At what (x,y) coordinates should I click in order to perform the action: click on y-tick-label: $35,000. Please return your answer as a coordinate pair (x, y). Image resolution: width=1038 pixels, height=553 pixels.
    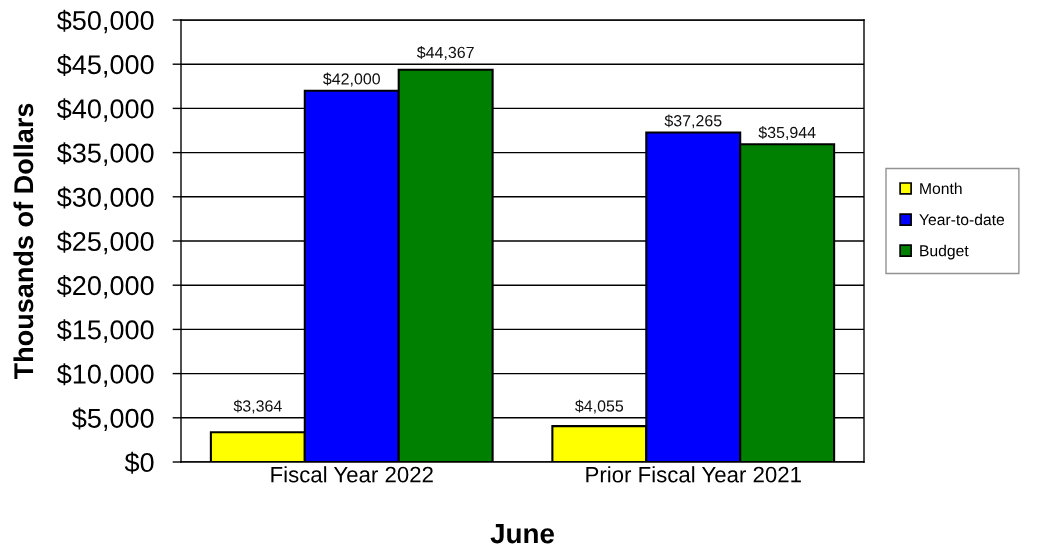
    Looking at the image, I should click on (105, 154).